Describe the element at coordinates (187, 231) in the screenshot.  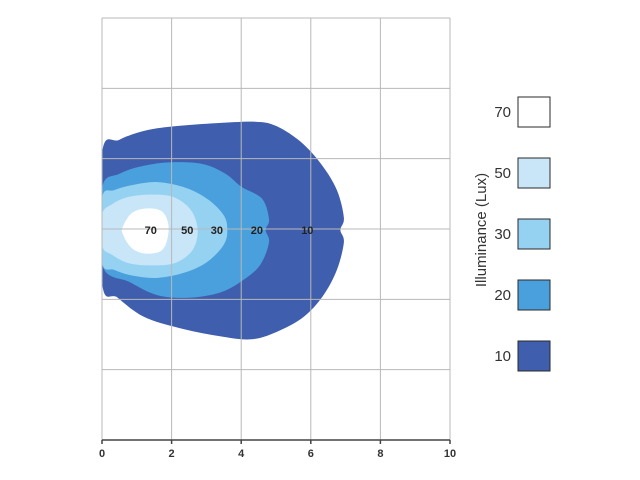
I see `contour-label-50: 50` at that location.